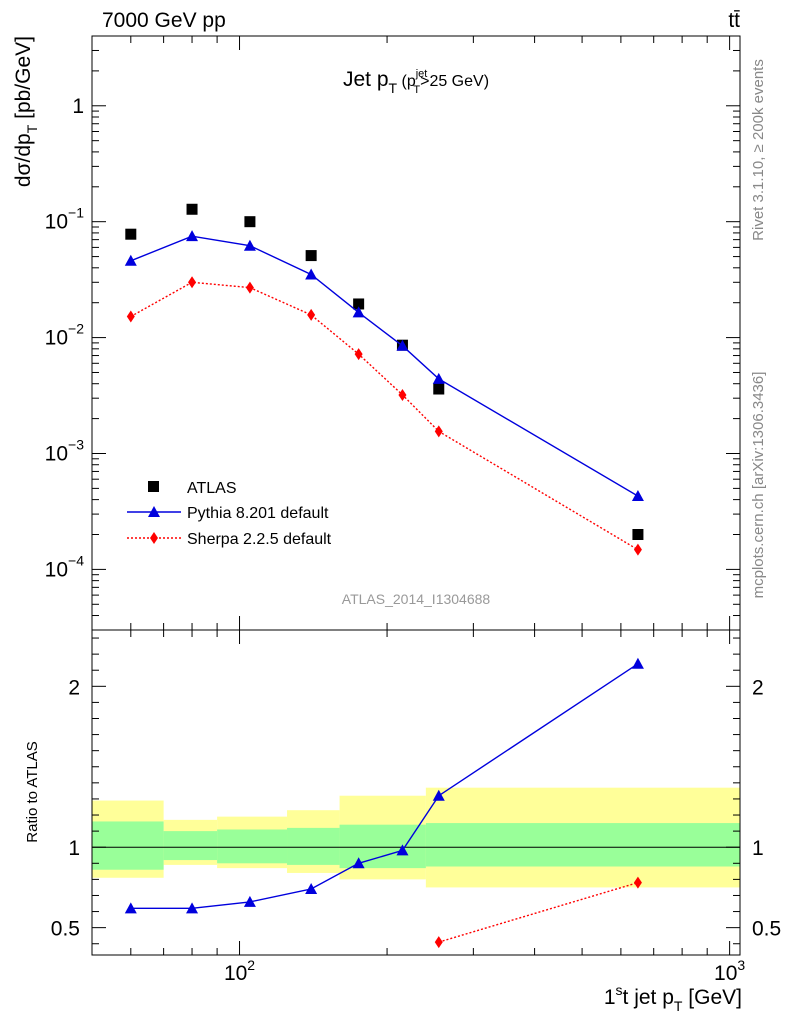  What do you see at coordinates (78, 106) in the screenshot?
I see `main-y-tick-label: 1` at bounding box center [78, 106].